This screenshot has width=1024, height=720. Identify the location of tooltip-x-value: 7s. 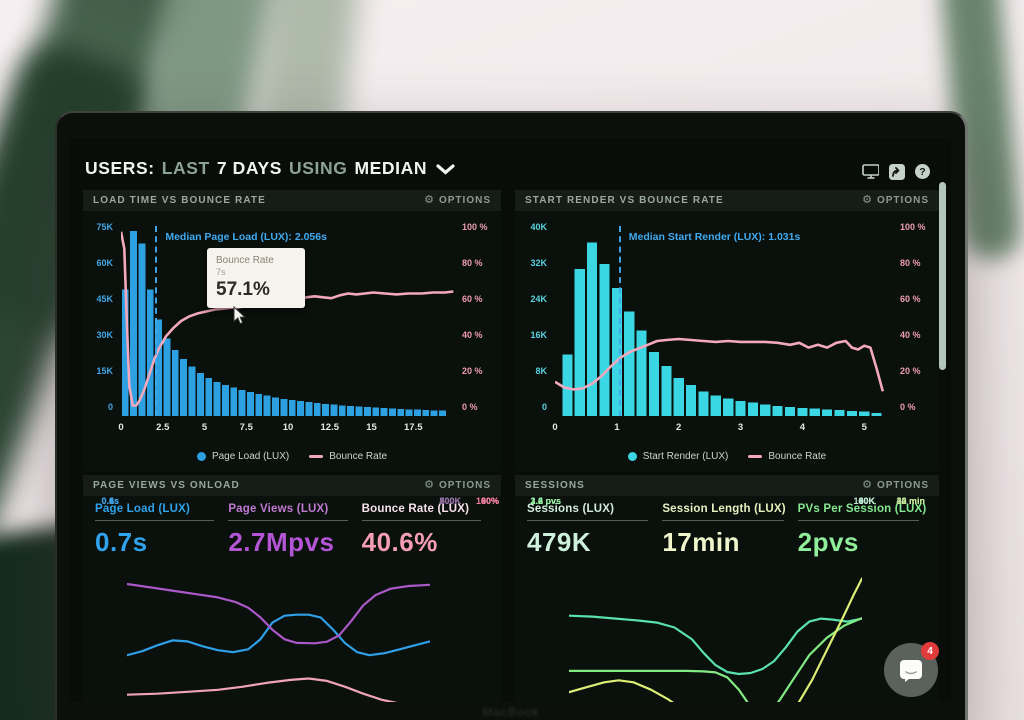
(221, 272).